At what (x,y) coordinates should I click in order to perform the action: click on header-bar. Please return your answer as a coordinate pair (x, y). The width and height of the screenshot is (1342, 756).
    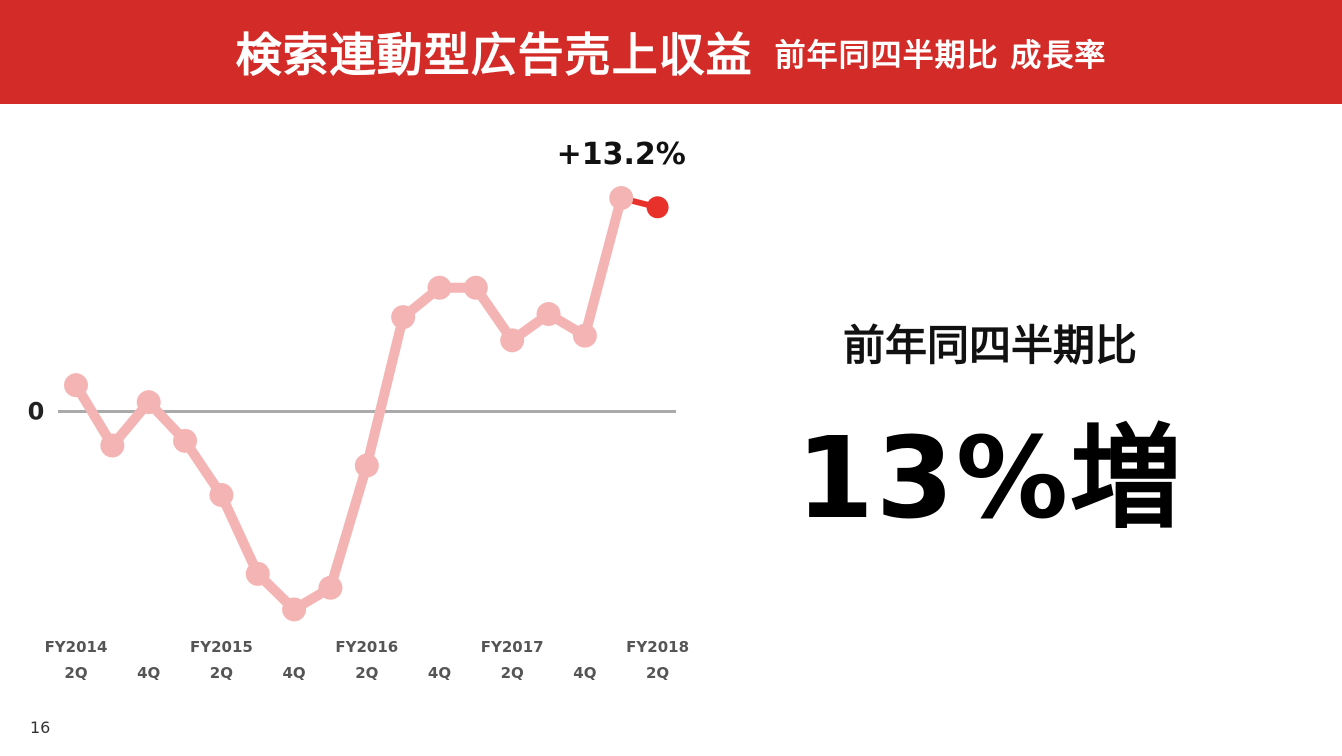
    Looking at the image, I should click on (671, 52).